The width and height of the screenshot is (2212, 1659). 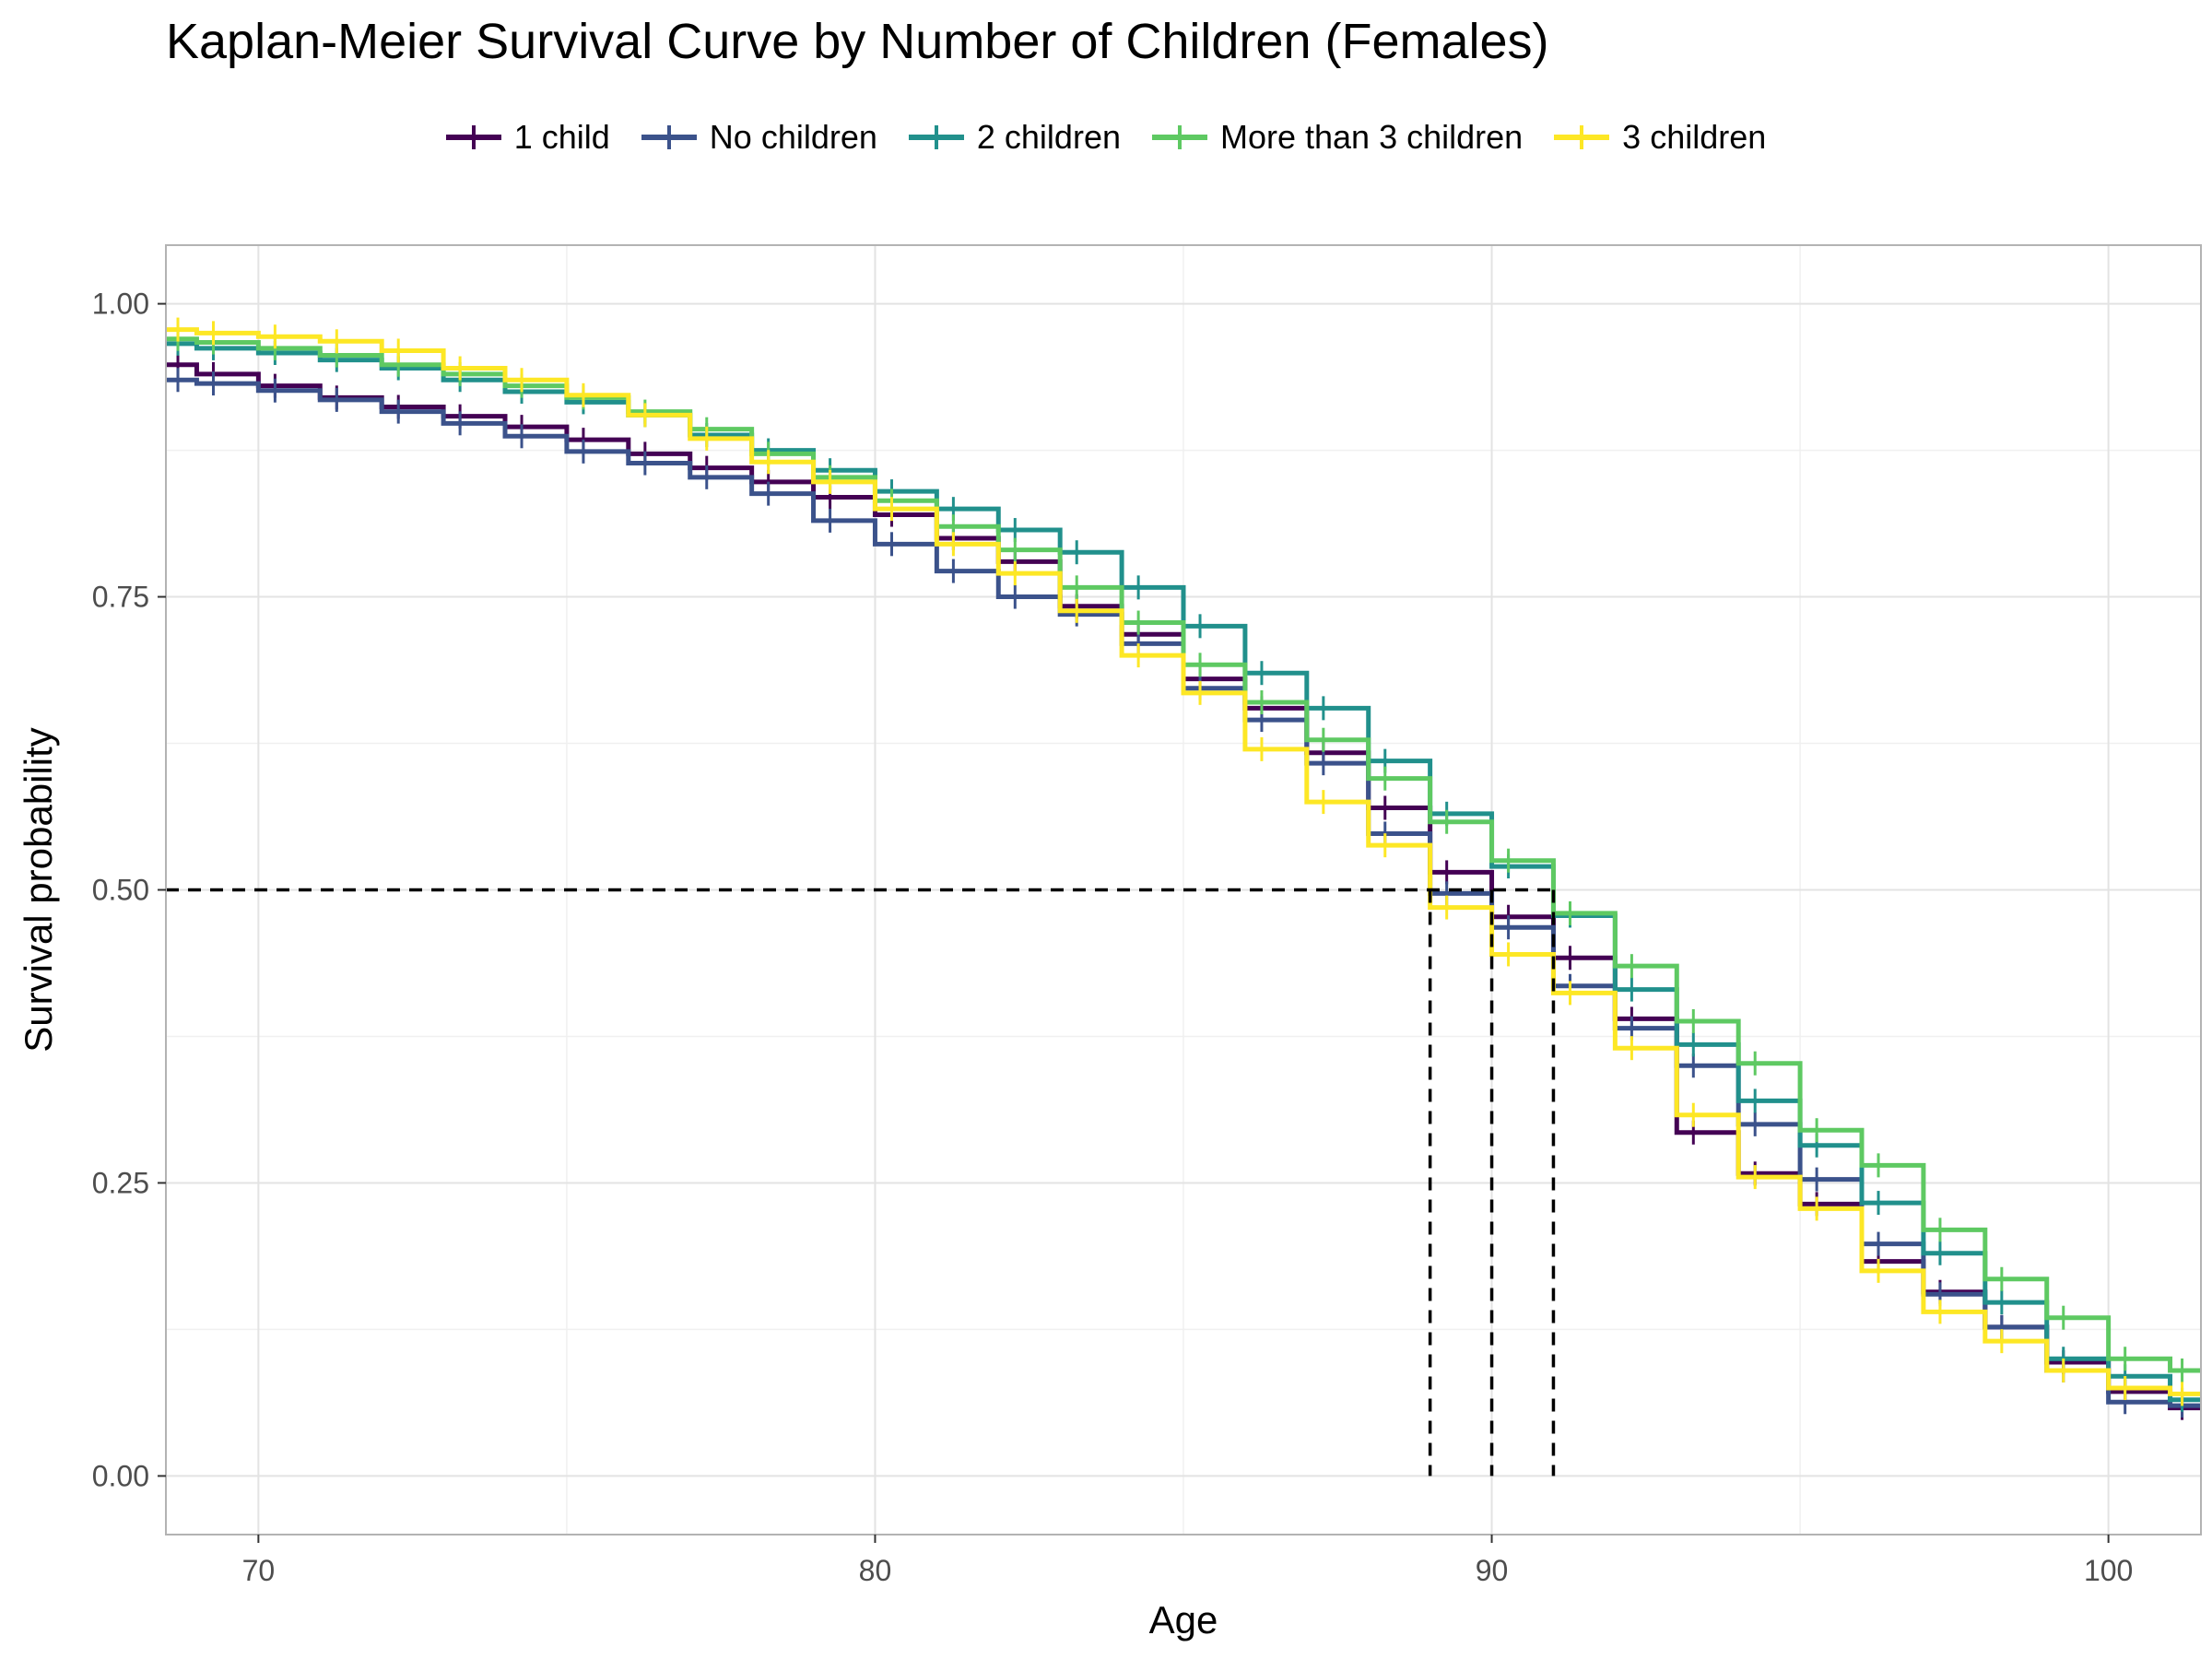 I want to click on y-tick-label: 0.25, so click(x=120, y=1182).